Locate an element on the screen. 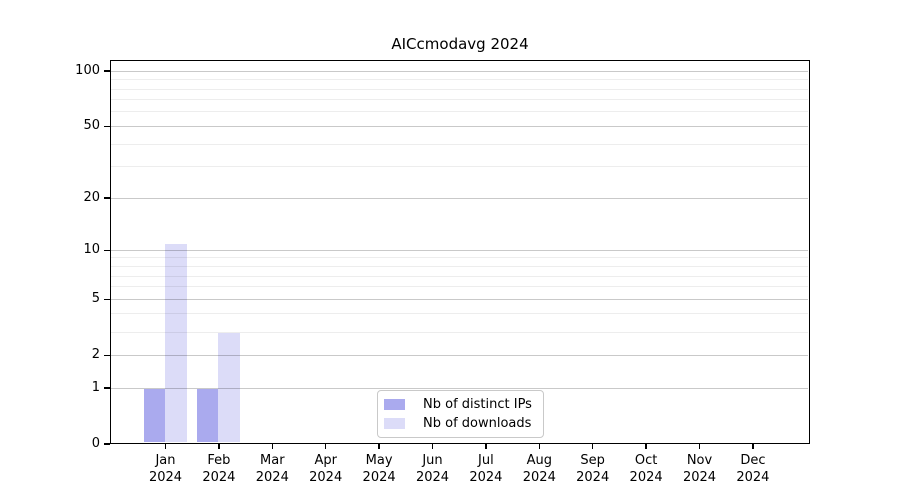 The image size is (900, 500). y-tick-label: 1 is located at coordinates (95, 387).